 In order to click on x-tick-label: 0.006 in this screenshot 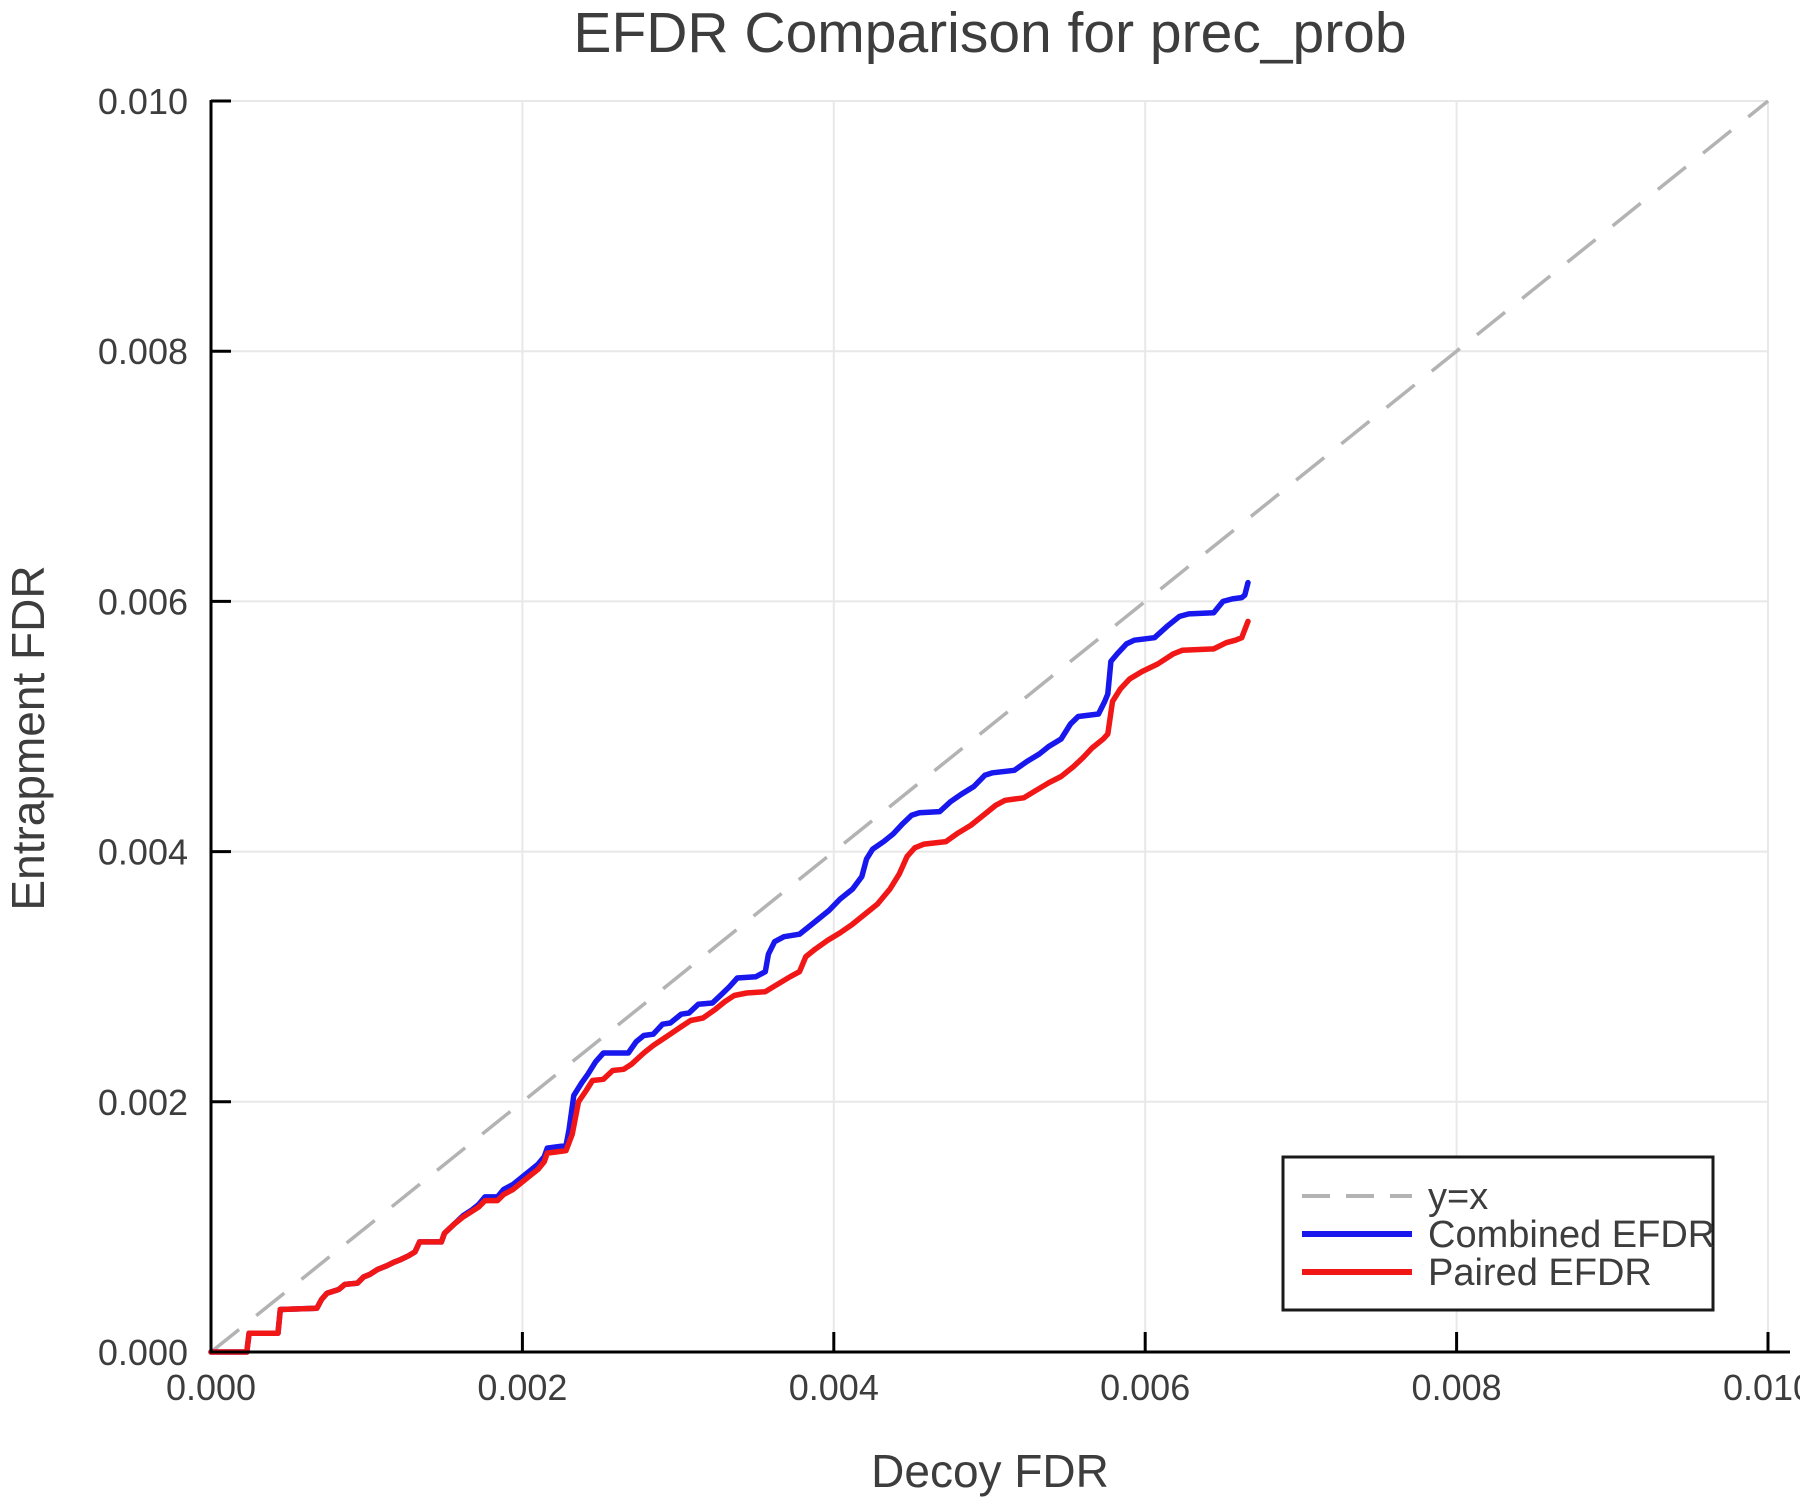, I will do `click(1145, 1387)`.